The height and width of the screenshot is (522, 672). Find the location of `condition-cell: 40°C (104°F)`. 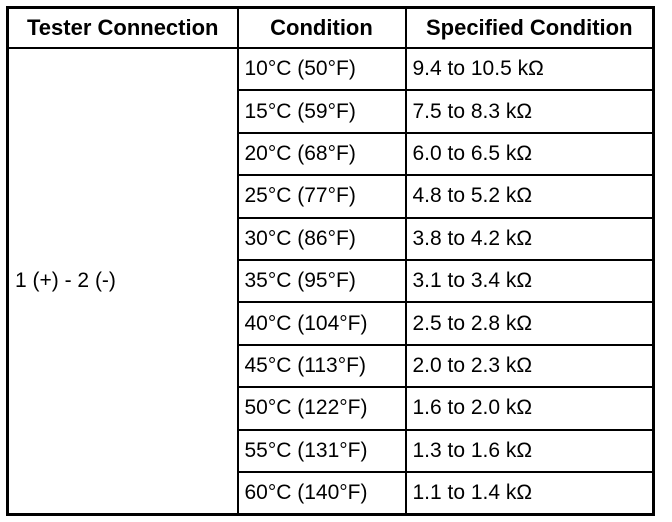

condition-cell: 40°C (104°F) is located at coordinates (321, 323).